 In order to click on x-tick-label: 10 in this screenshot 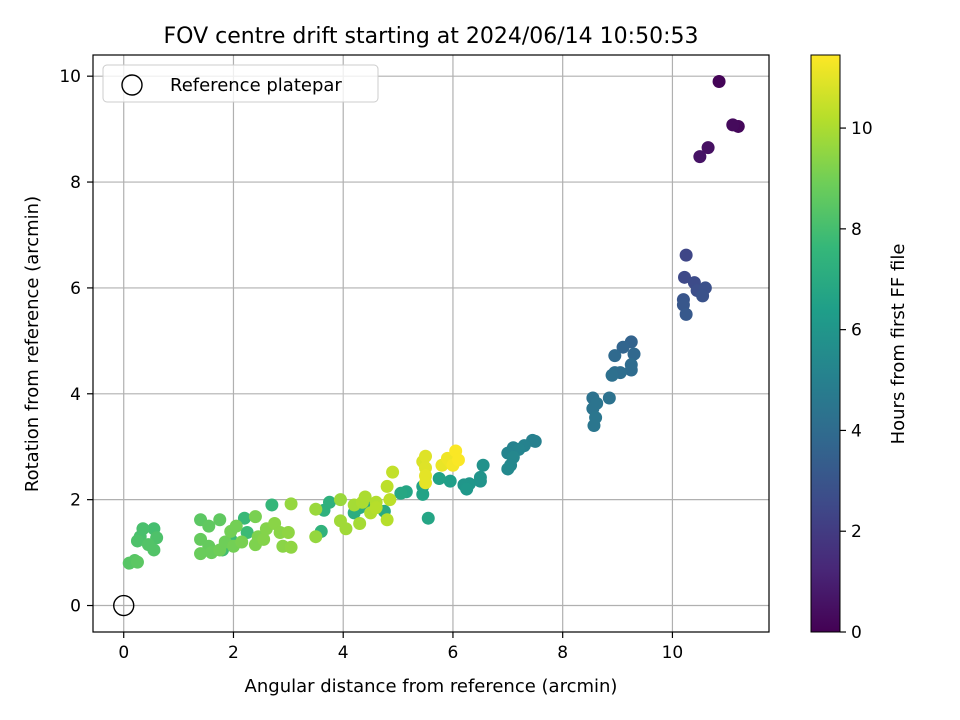, I will do `click(673, 653)`.